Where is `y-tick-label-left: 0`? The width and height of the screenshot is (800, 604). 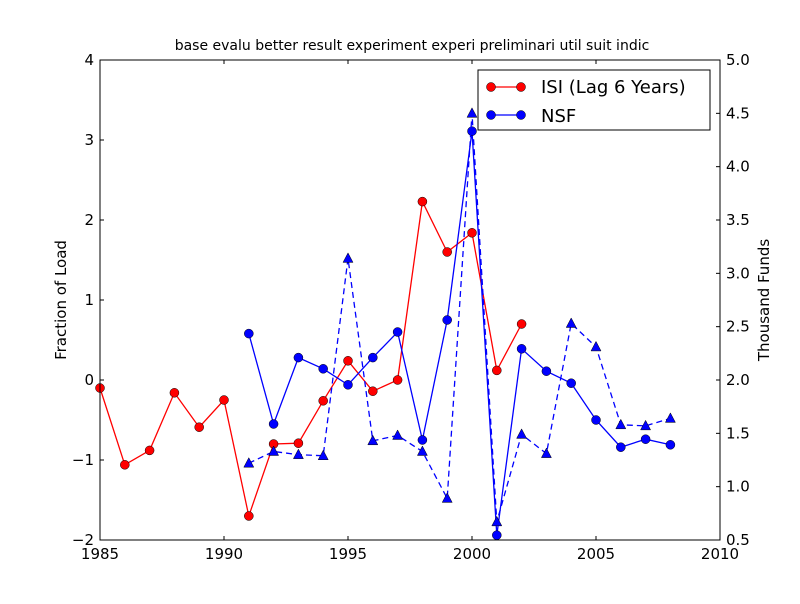 y-tick-label-left: 0 is located at coordinates (89, 380).